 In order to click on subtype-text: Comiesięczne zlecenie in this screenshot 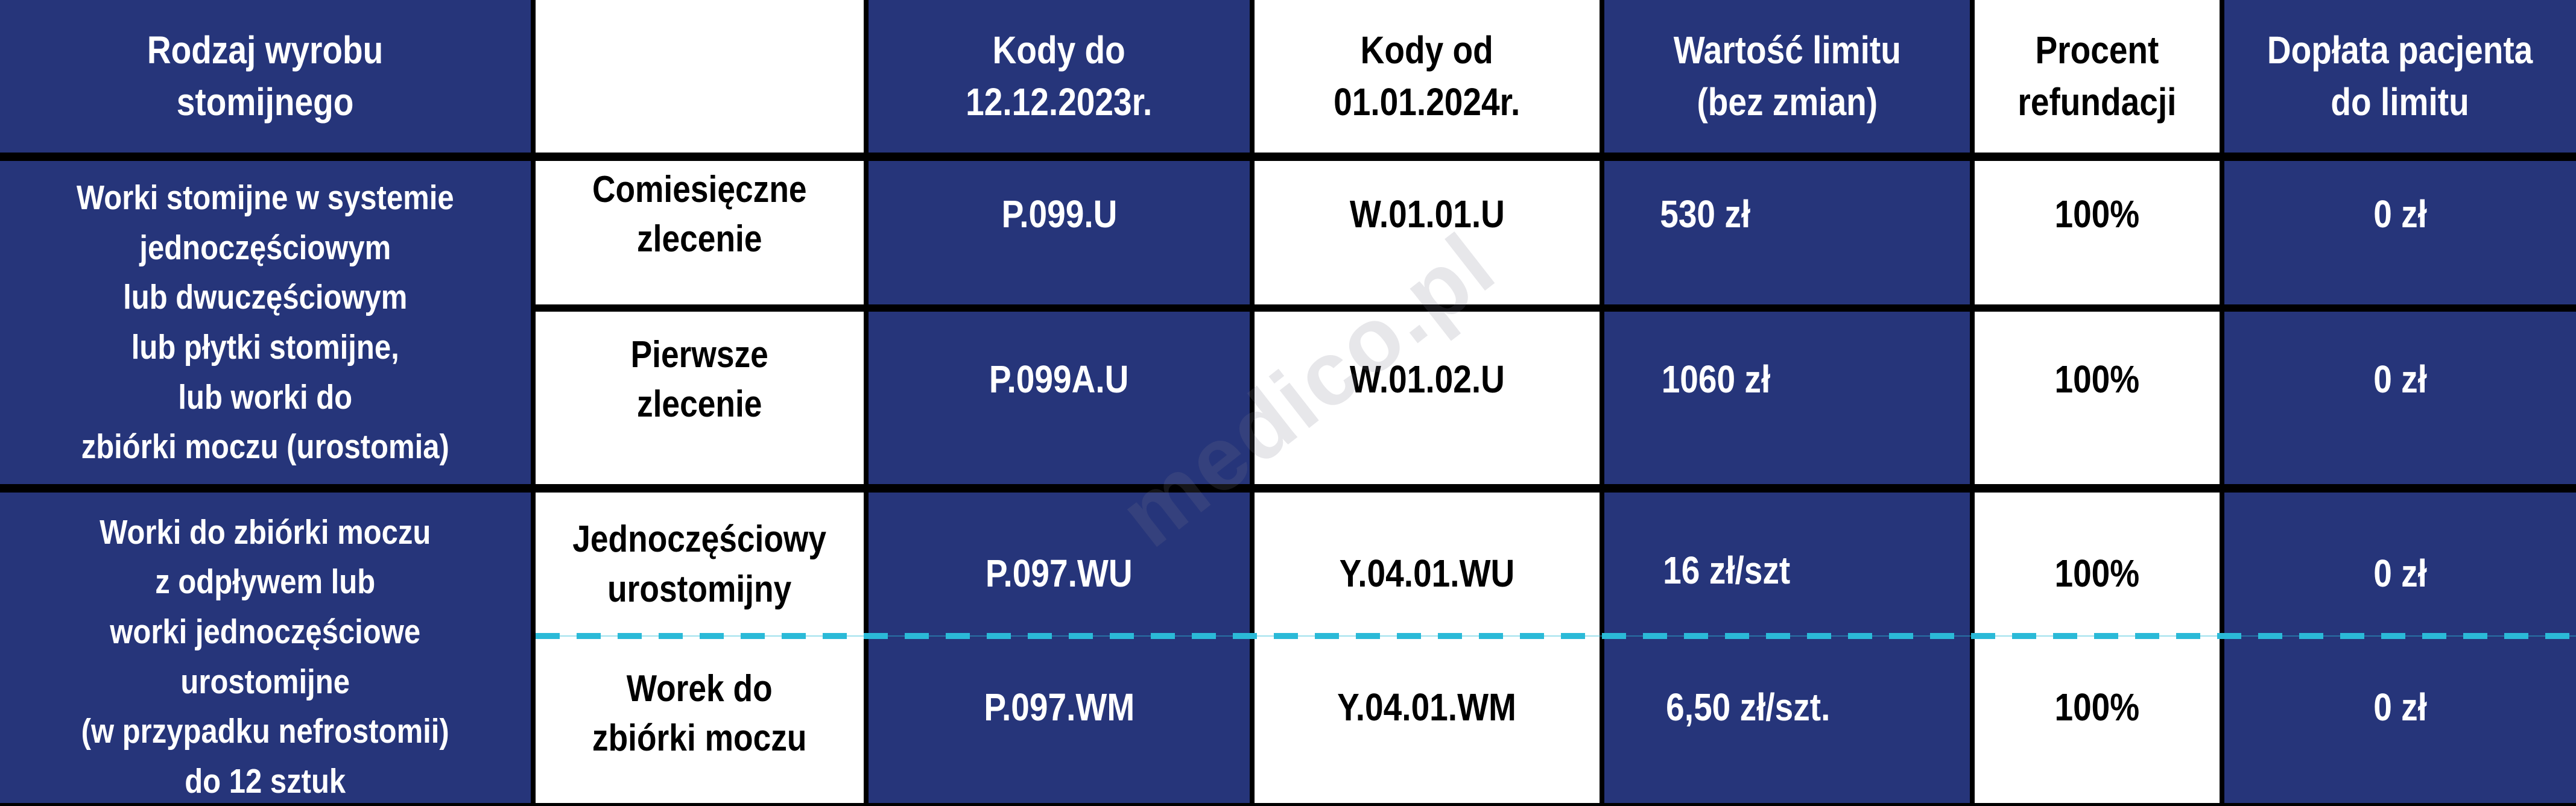, I will do `click(699, 214)`.